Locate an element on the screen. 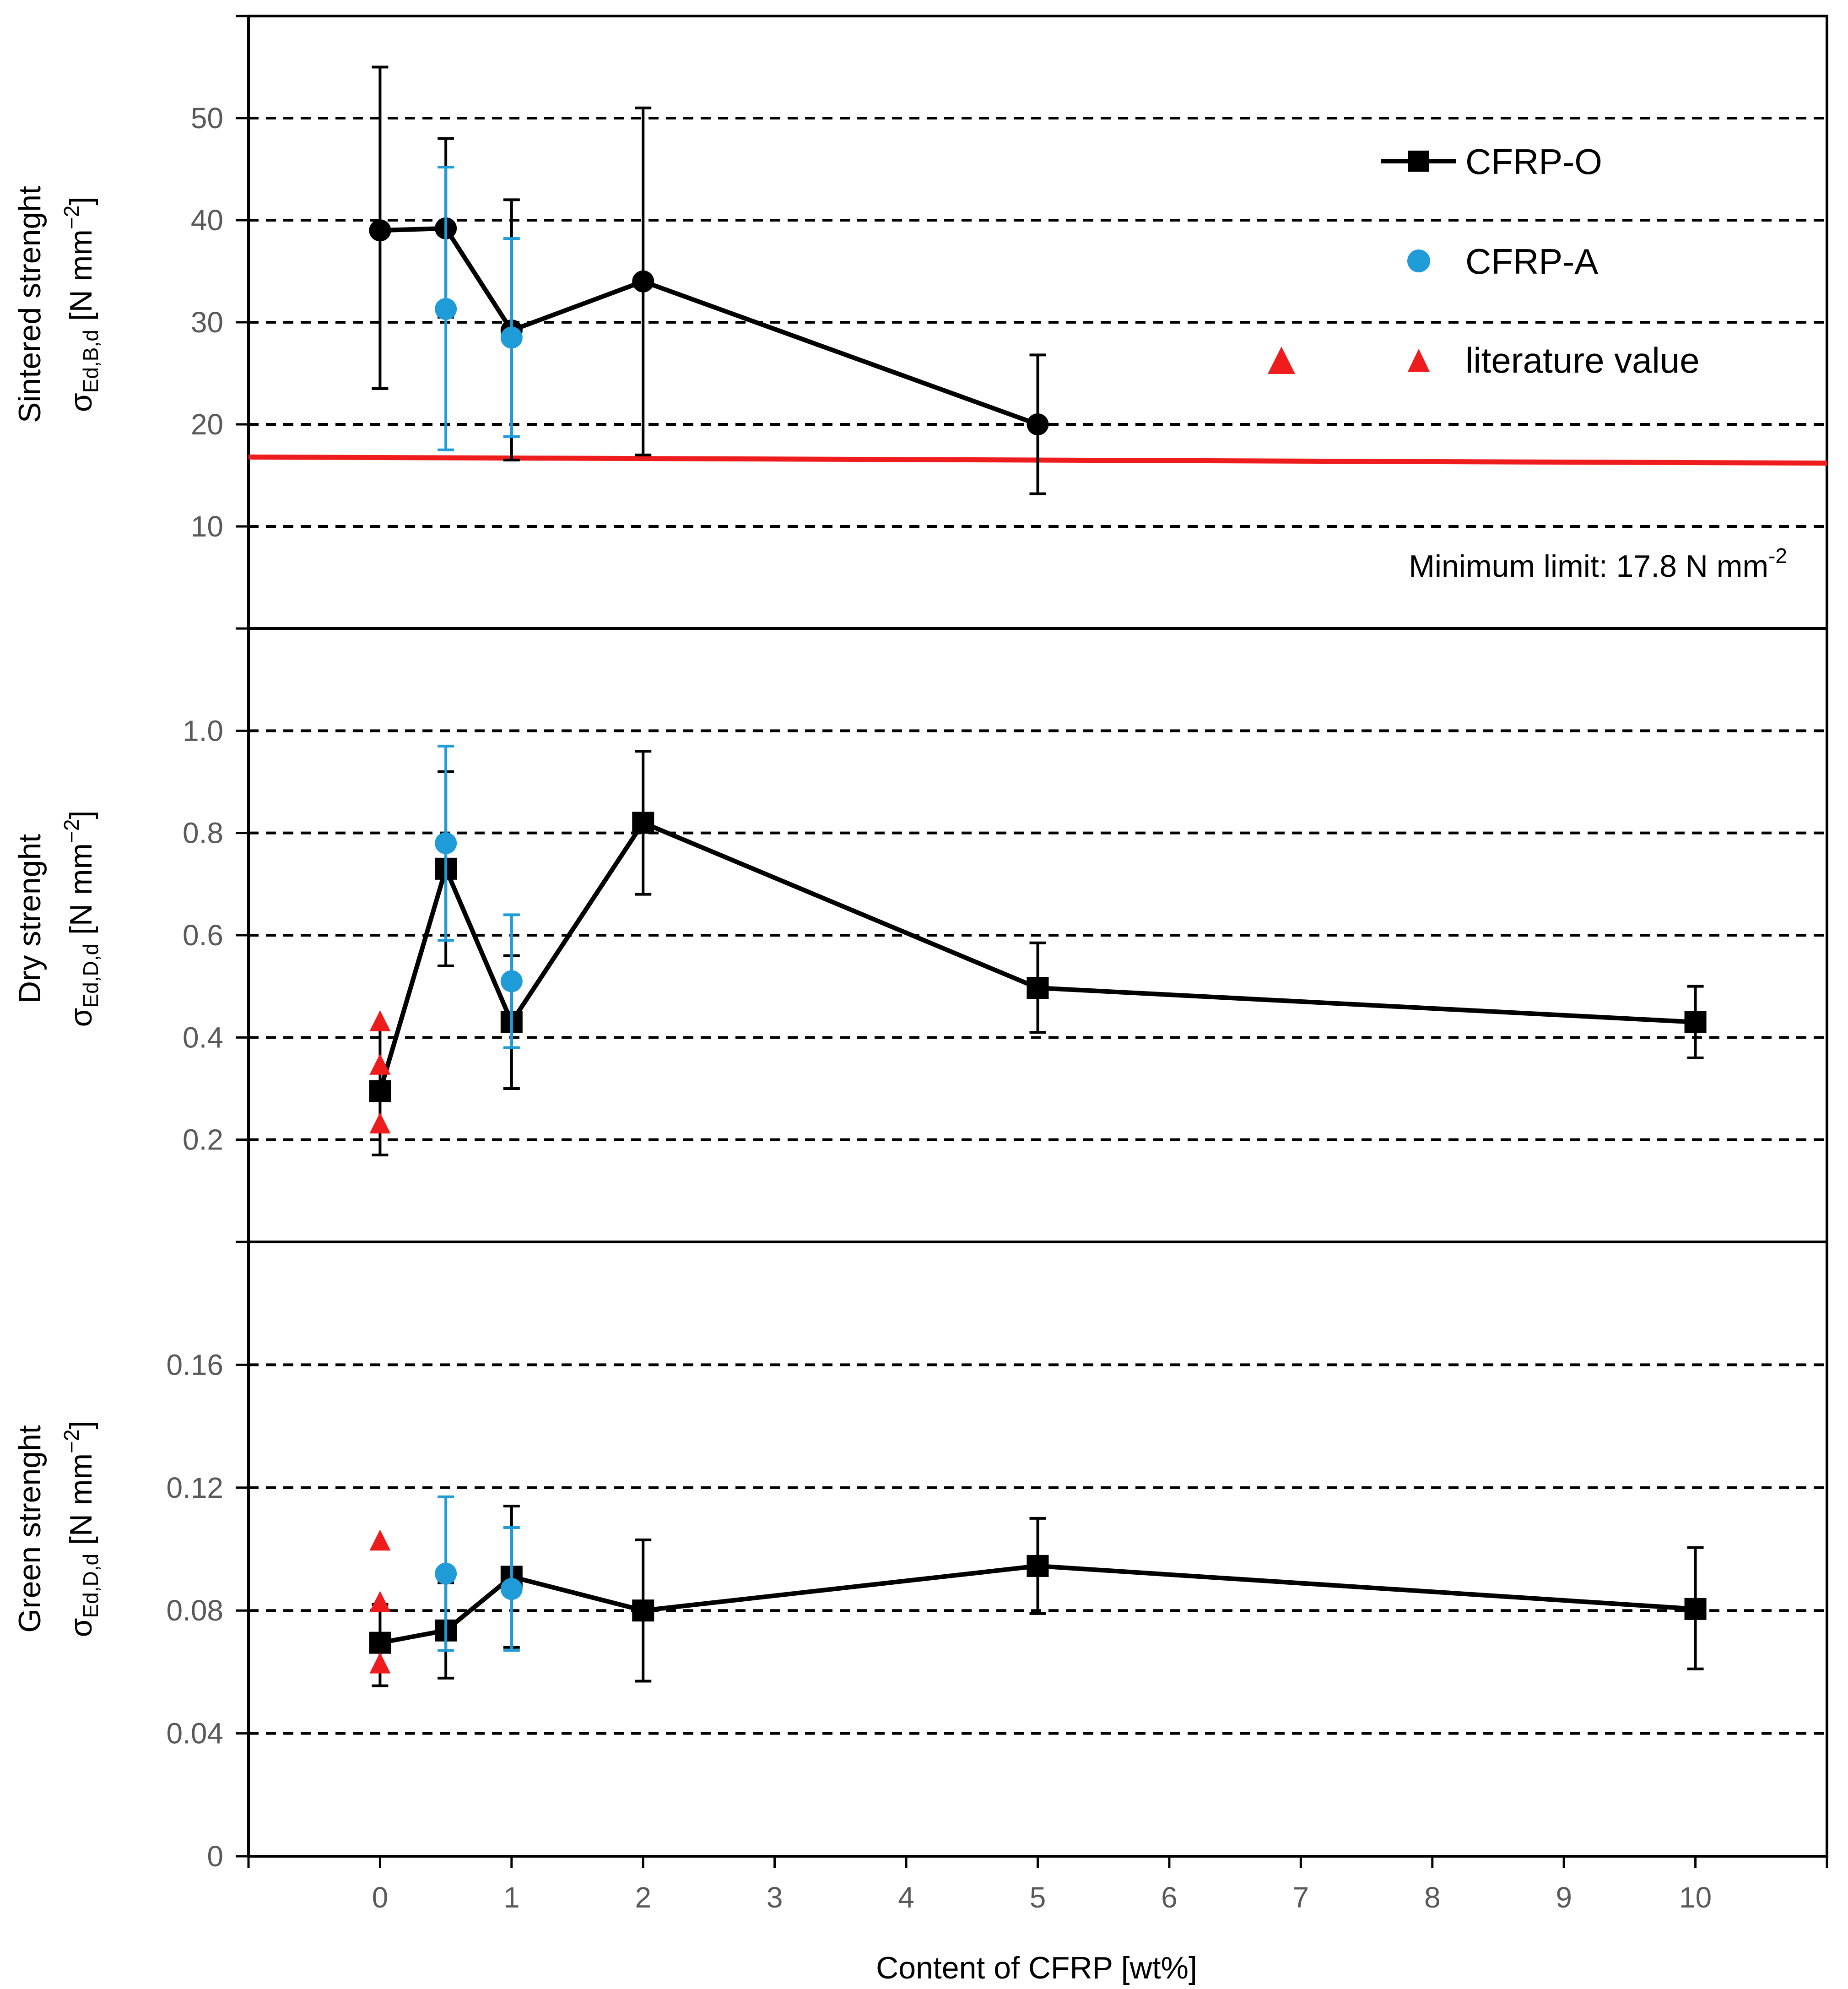 The height and width of the screenshot is (1989, 1848). x-tick-label: 4 is located at coordinates (906, 1897).